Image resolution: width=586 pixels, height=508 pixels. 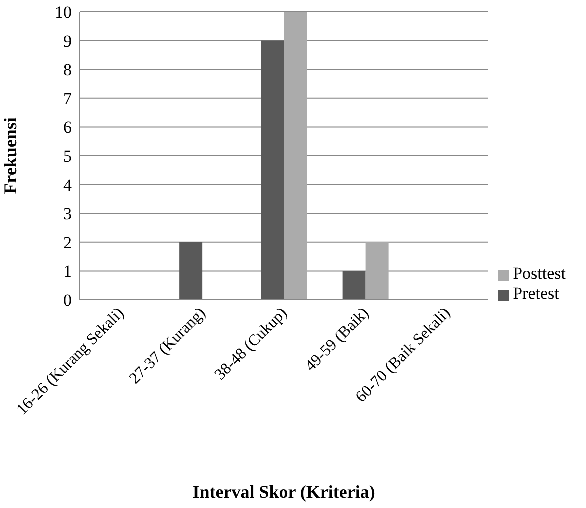 What do you see at coordinates (68, 98) in the screenshot?
I see `y-tick-label: 7` at bounding box center [68, 98].